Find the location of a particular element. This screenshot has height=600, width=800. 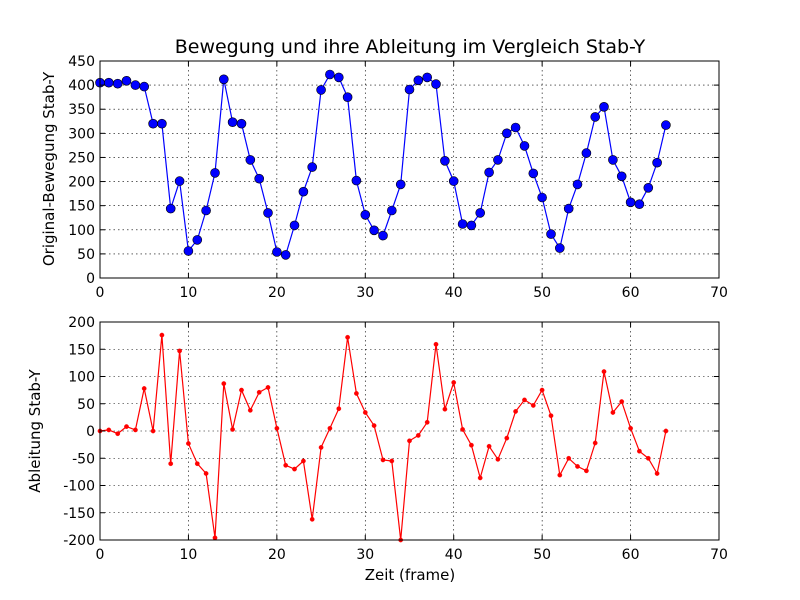

y-tick-label: 400 is located at coordinates (81, 86).